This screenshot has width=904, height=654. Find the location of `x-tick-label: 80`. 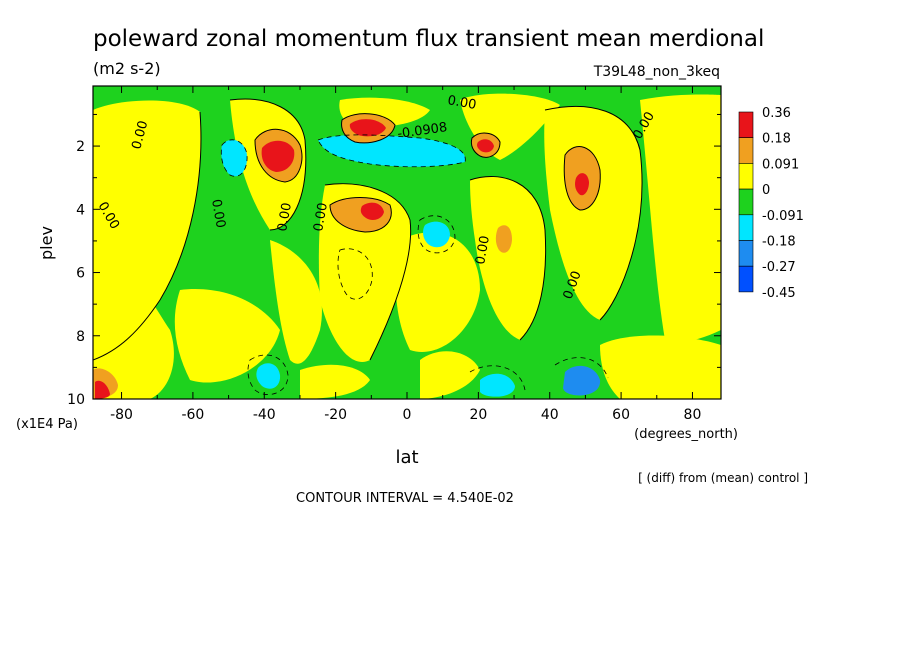

x-tick-label: 80 is located at coordinates (693, 415).